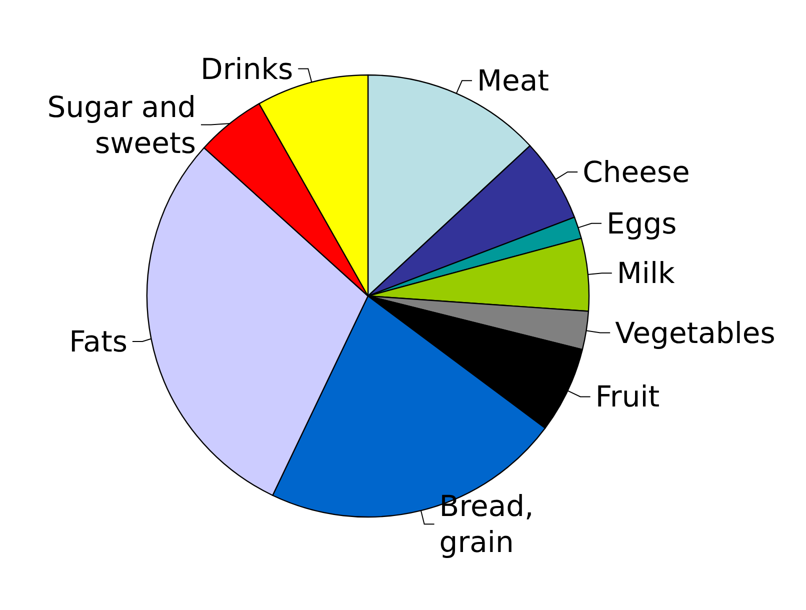  Describe the element at coordinates (636, 171) in the screenshot. I see `slice-label: Cheese` at that location.